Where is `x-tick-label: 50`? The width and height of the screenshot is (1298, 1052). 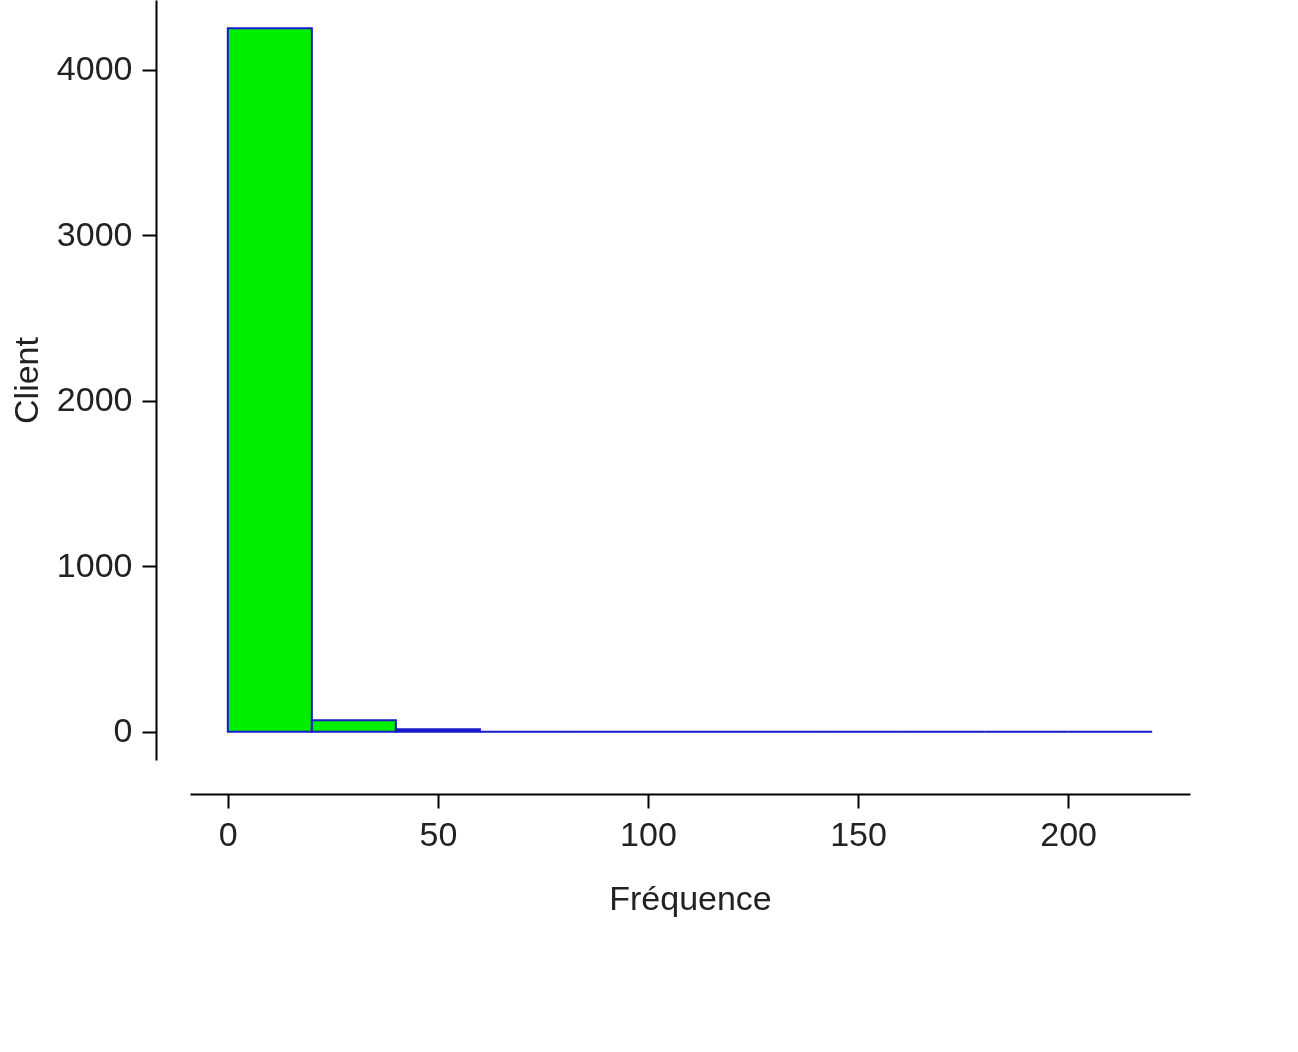 x-tick-label: 50 is located at coordinates (438, 833).